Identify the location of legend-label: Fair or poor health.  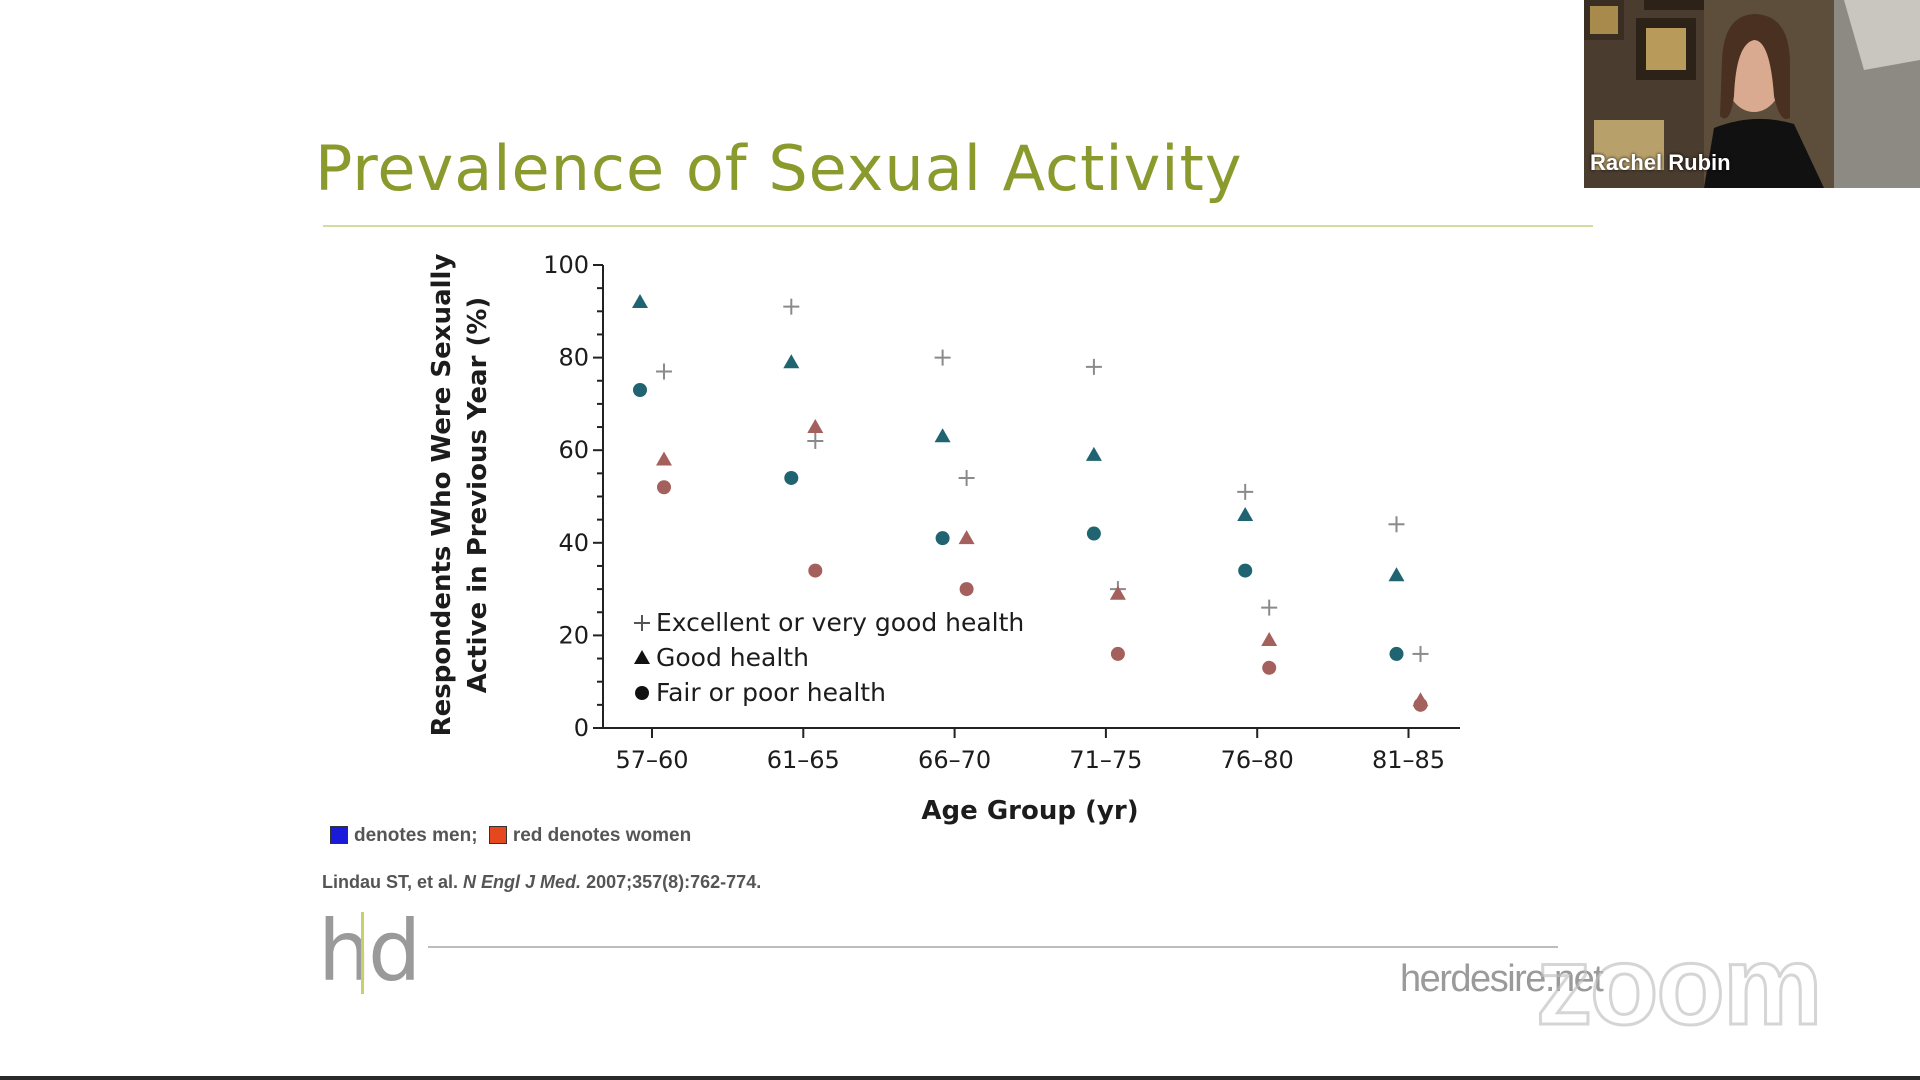
(771, 692).